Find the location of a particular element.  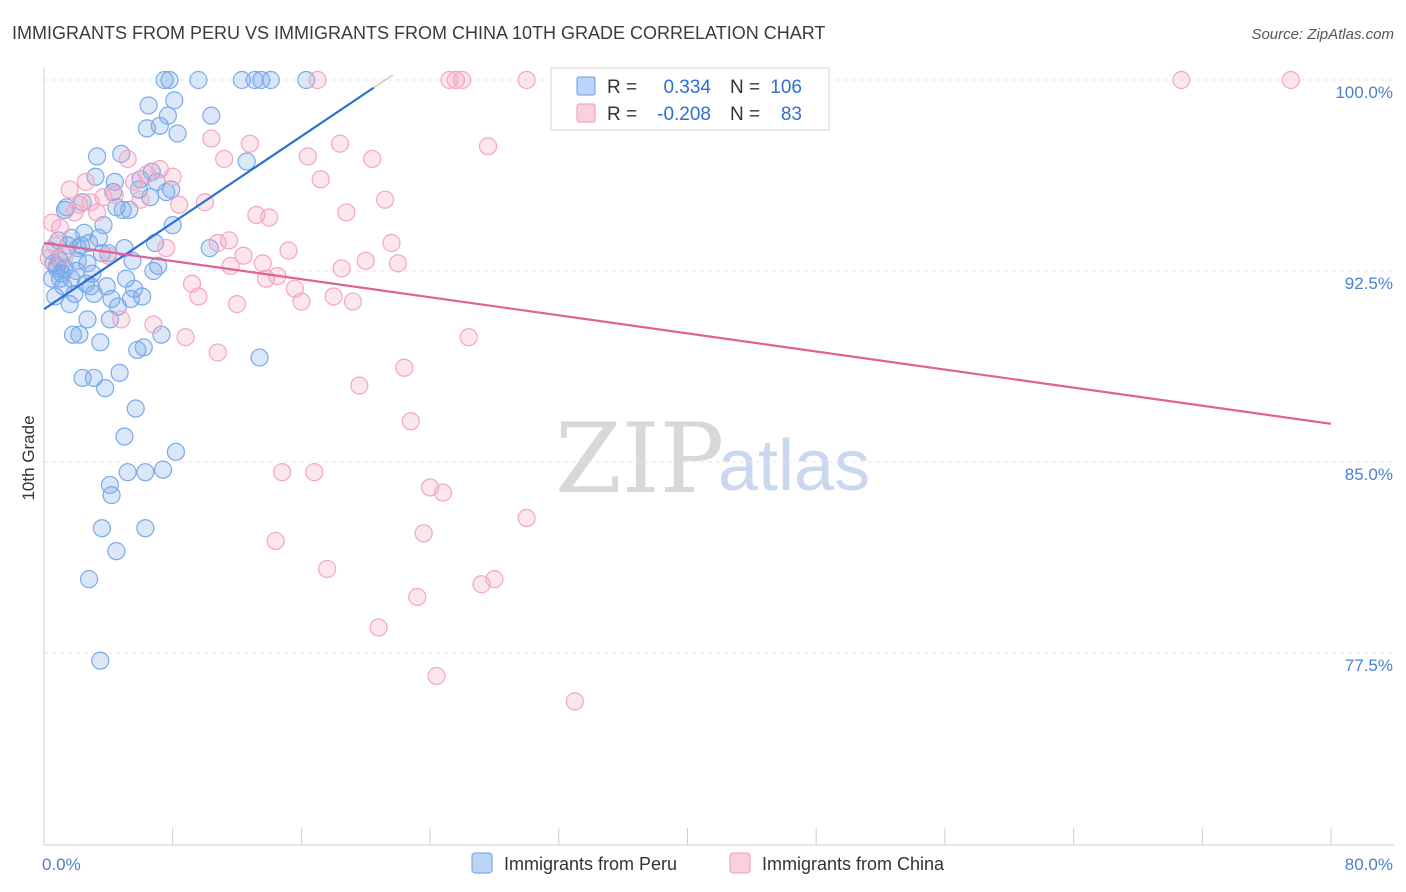

stats-legend: R = 0.334 N = 106 R = -0.208 N = 83 is located at coordinates (690, 99).